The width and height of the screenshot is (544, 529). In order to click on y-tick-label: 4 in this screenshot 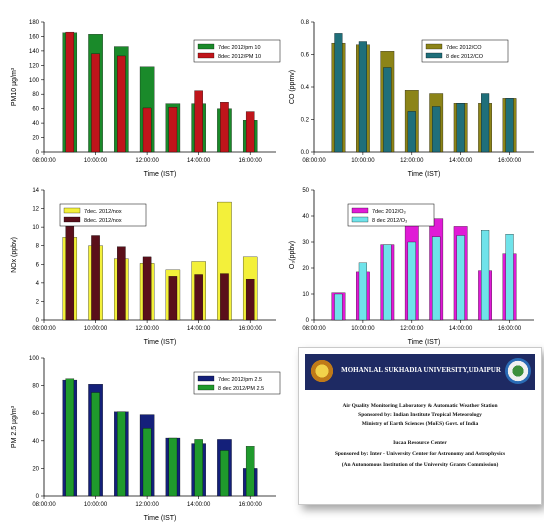, I will do `click(38, 284)`.